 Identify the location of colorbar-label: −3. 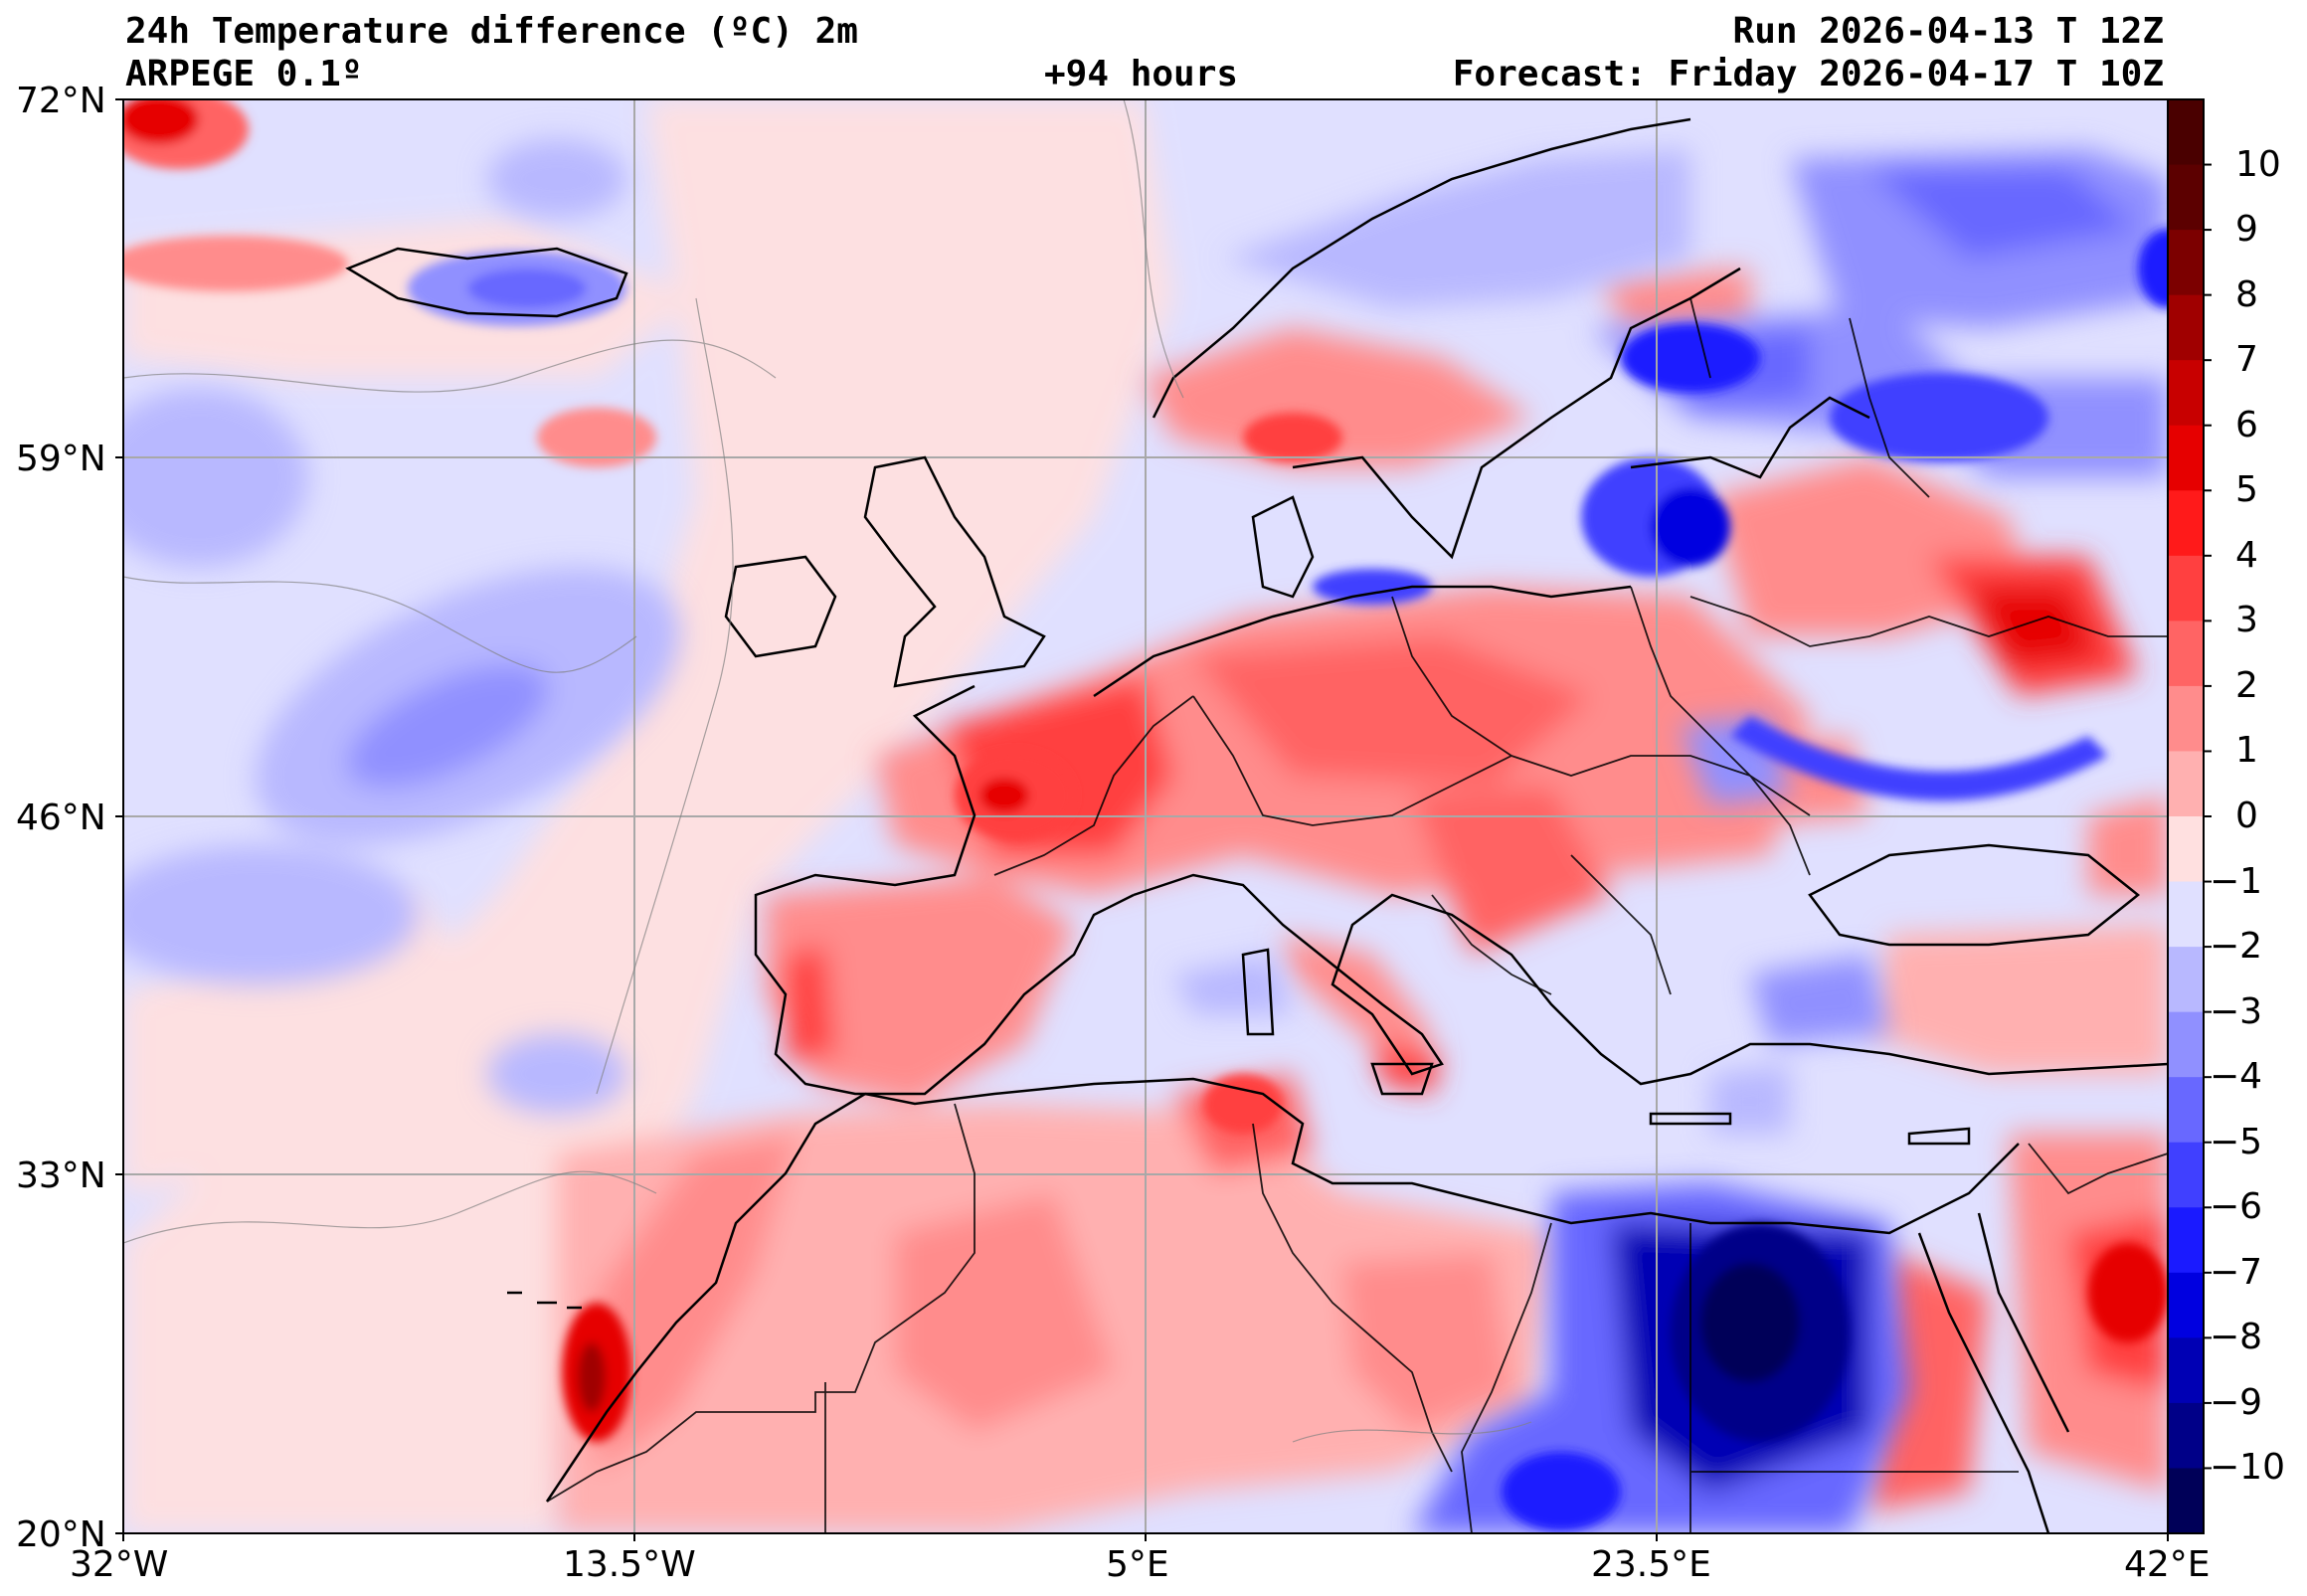
(2236, 1011).